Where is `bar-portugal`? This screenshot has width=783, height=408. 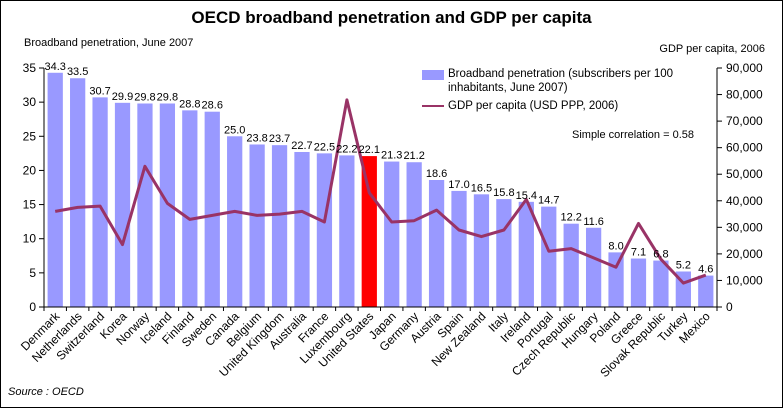
bar-portugal is located at coordinates (549, 256).